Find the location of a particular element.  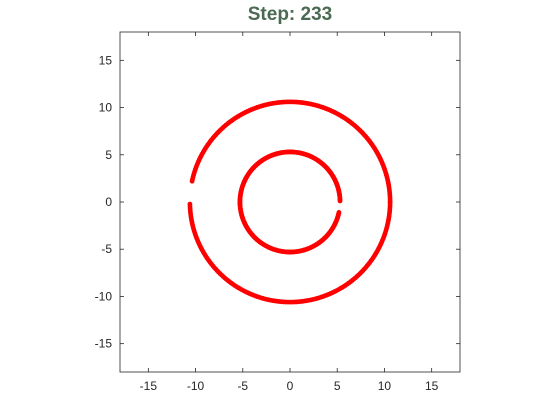

y-tick-label: 5 is located at coordinates (108, 155).